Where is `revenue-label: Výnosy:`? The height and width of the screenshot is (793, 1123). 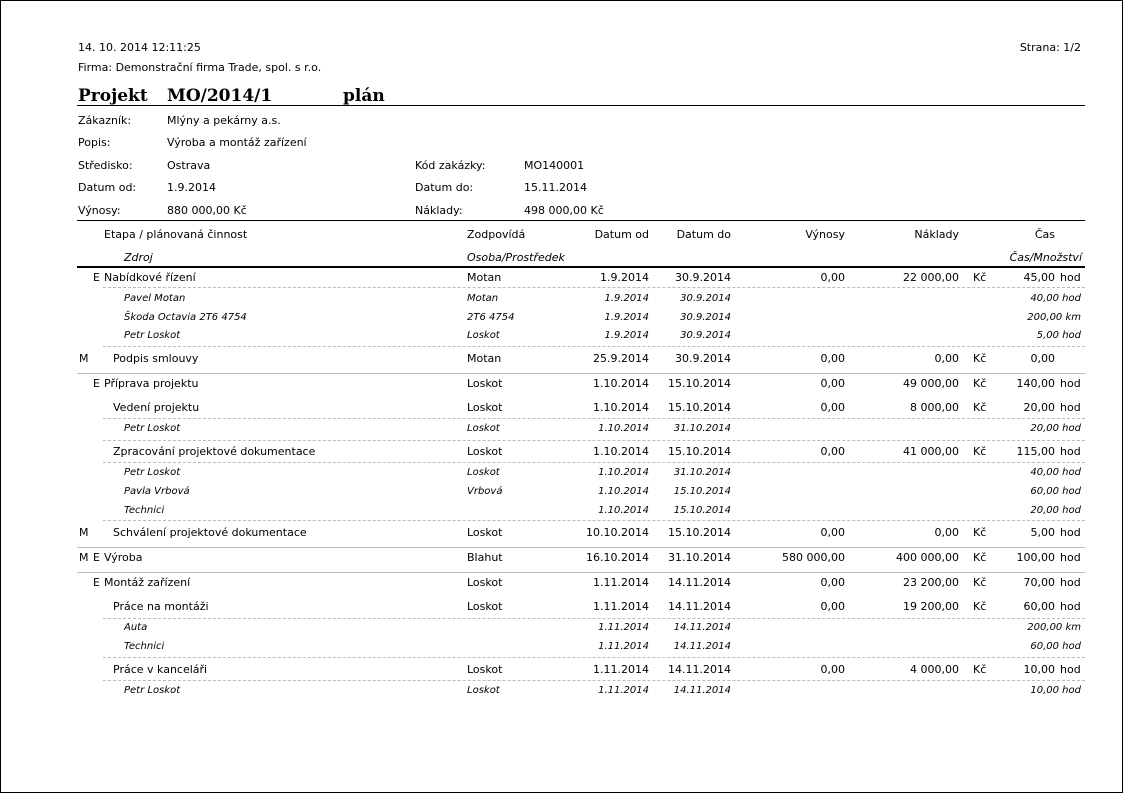
revenue-label: Výnosy: is located at coordinates (99, 210).